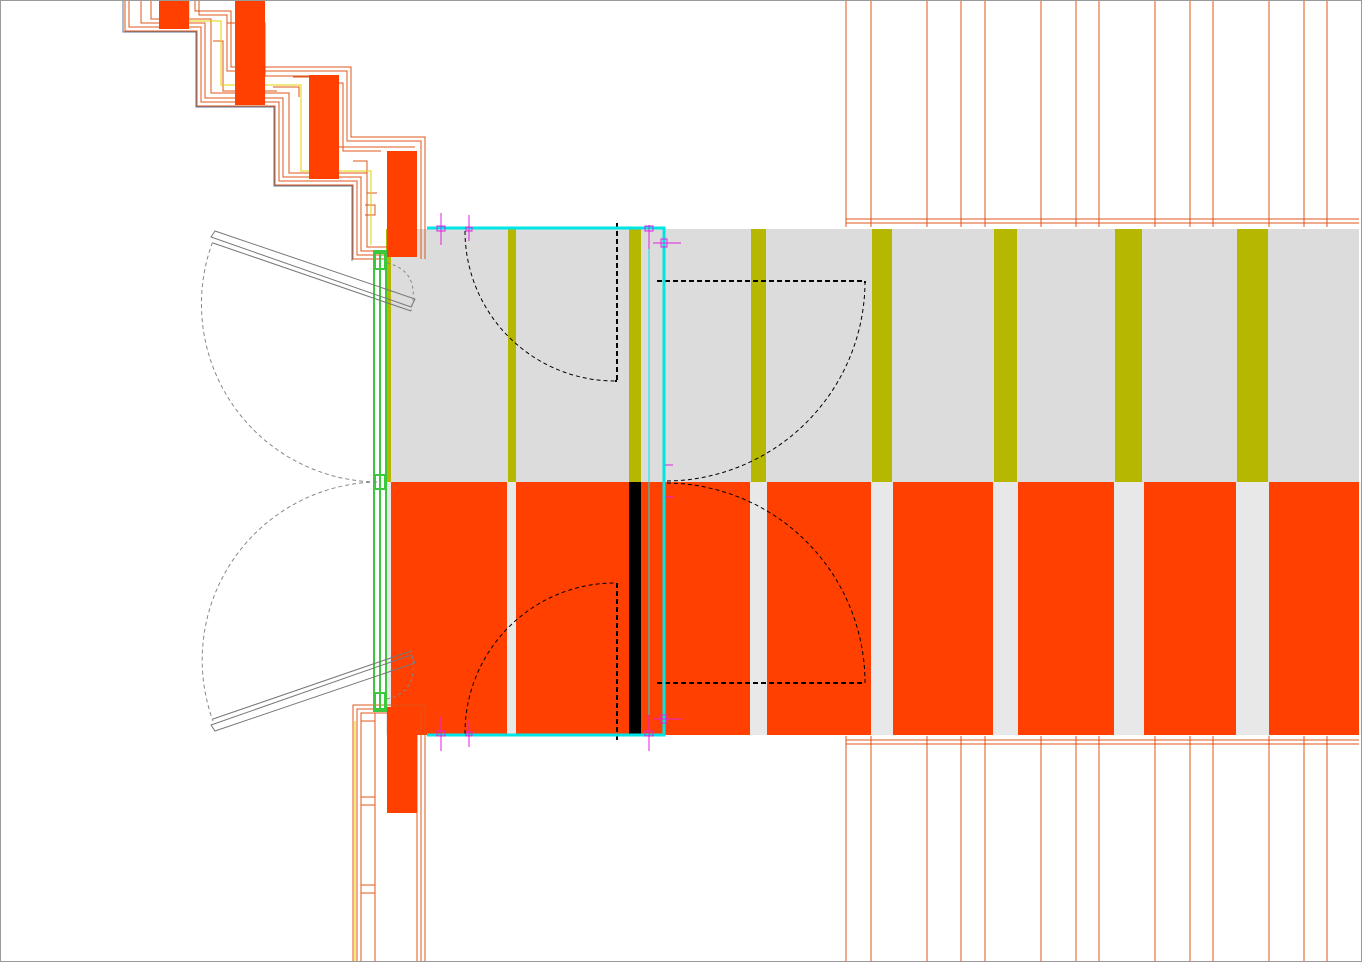 This screenshot has width=1362, height=962. What do you see at coordinates (546, 481) in the screenshot?
I see `selected-door-frame` at bounding box center [546, 481].